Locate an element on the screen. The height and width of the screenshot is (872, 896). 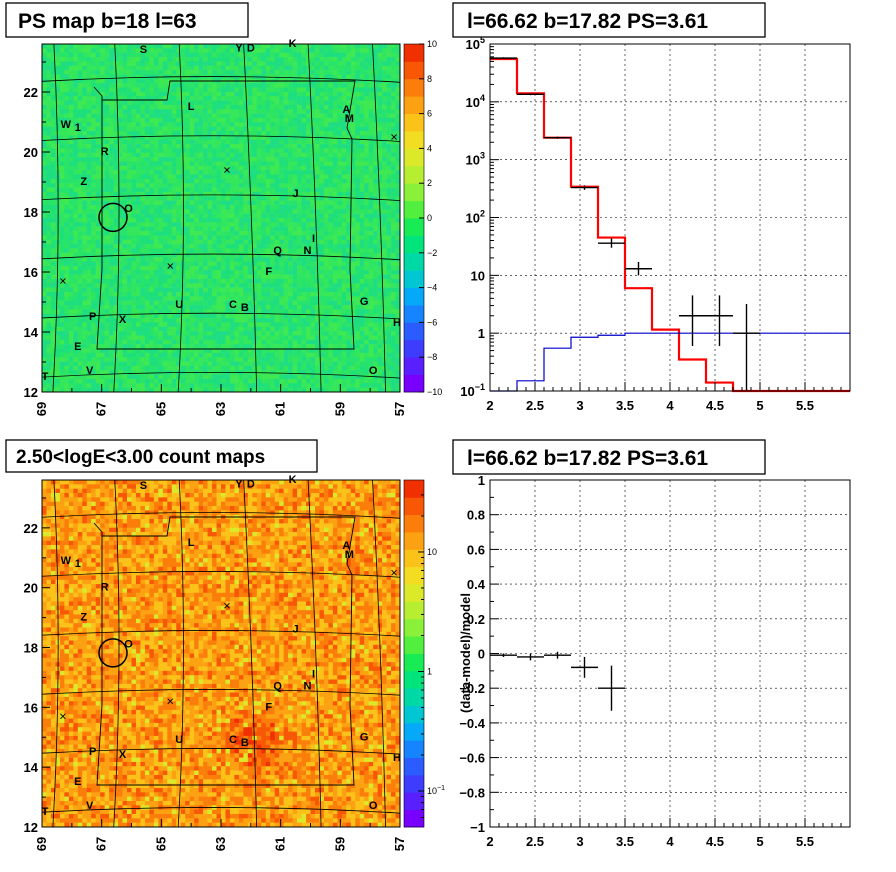
source-label: C is located at coordinates (233, 740).